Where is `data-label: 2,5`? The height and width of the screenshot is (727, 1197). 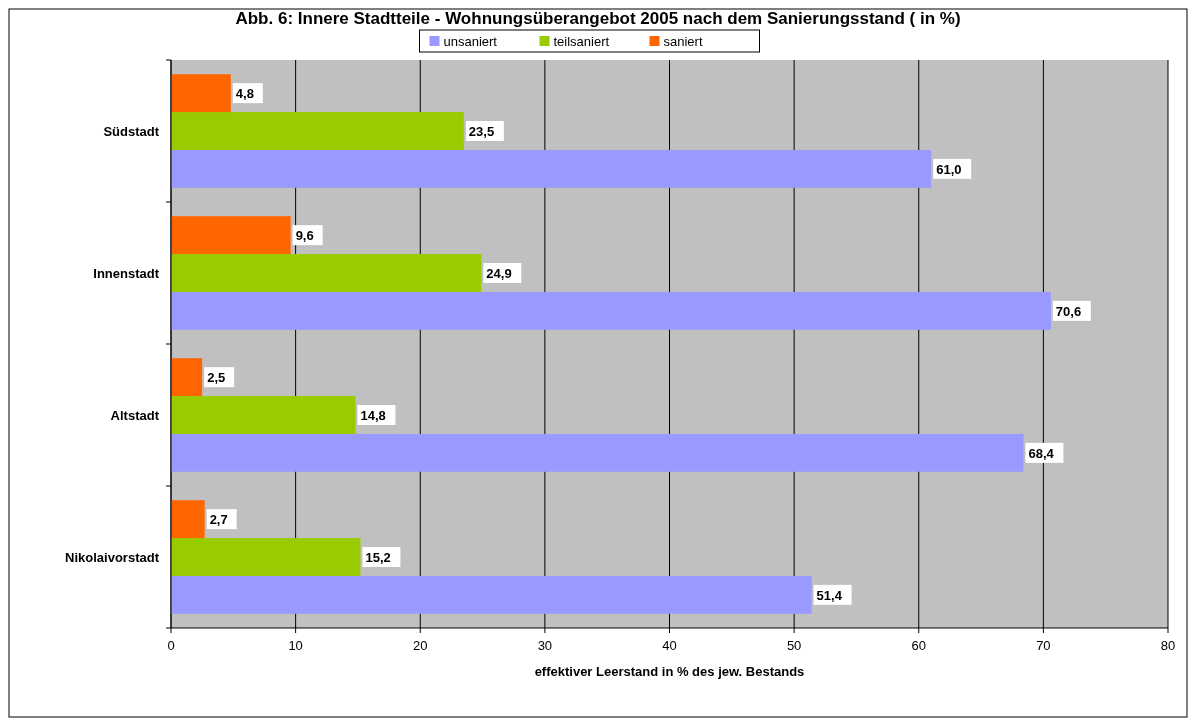 data-label: 2,5 is located at coordinates (216, 378).